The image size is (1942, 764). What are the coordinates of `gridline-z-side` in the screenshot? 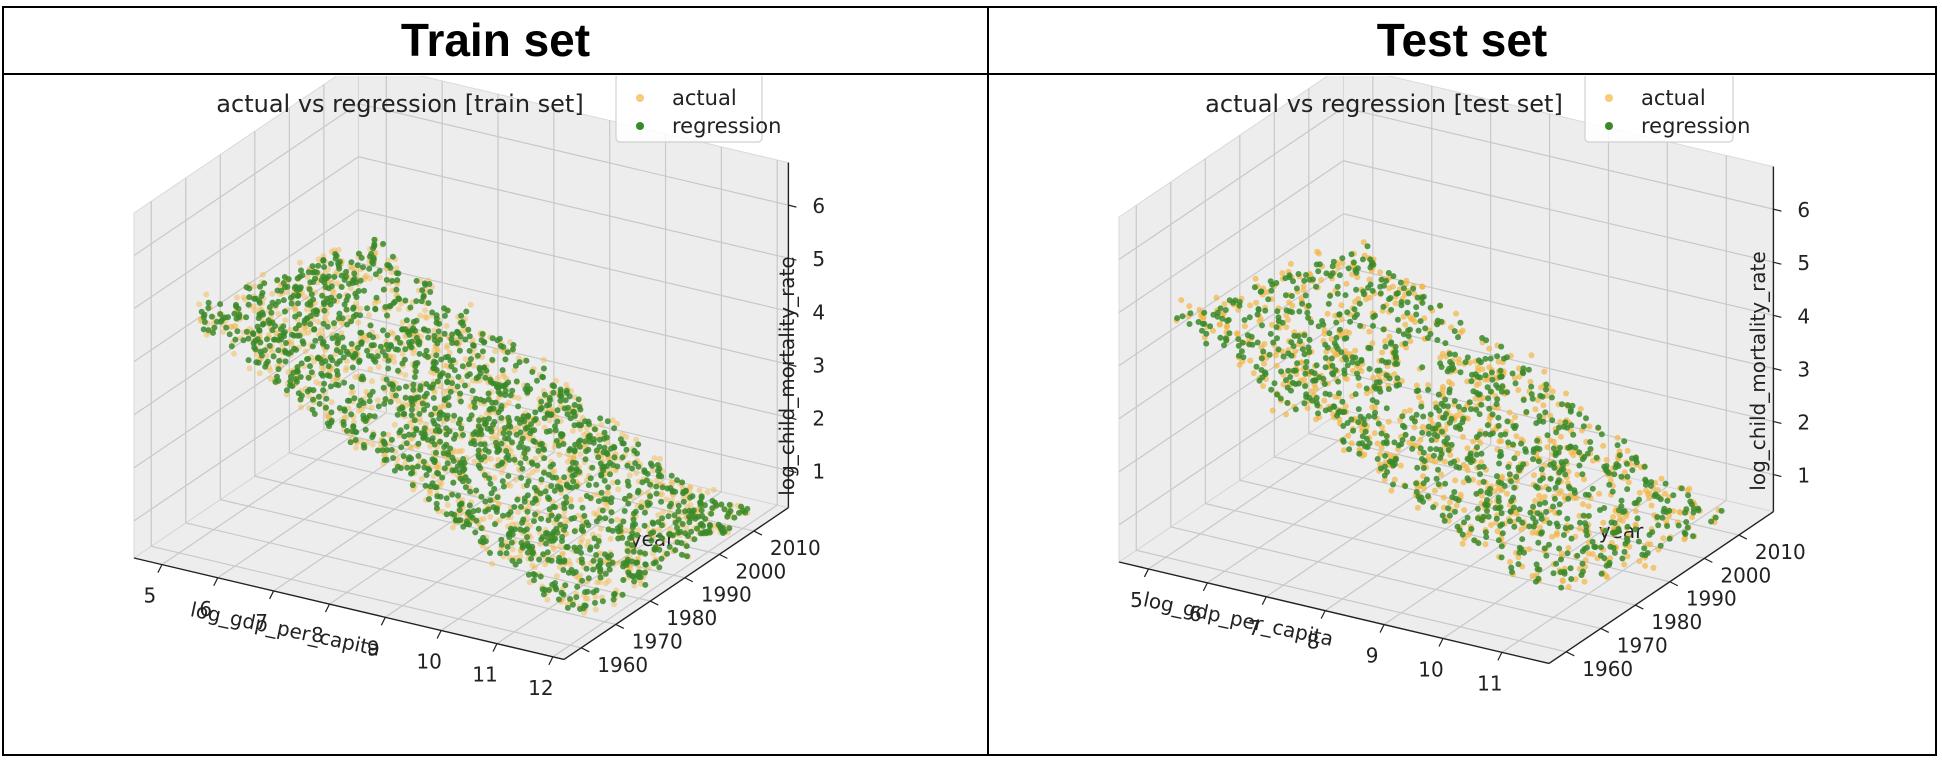 It's located at (1231, 290).